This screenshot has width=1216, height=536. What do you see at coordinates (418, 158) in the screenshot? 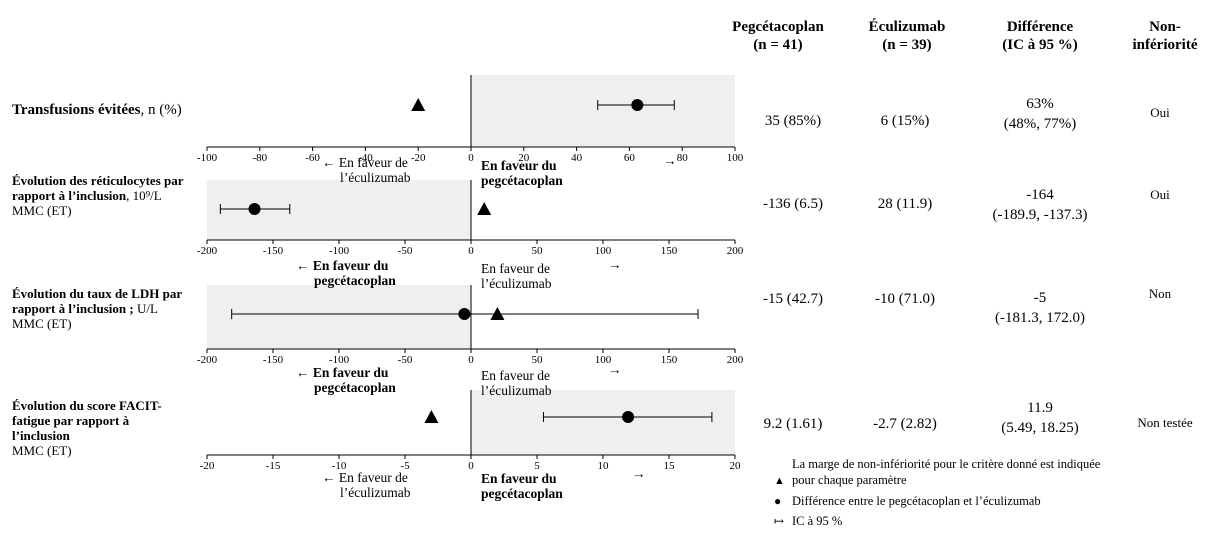
I see `x-tick-label-1-4: -20` at bounding box center [418, 158].